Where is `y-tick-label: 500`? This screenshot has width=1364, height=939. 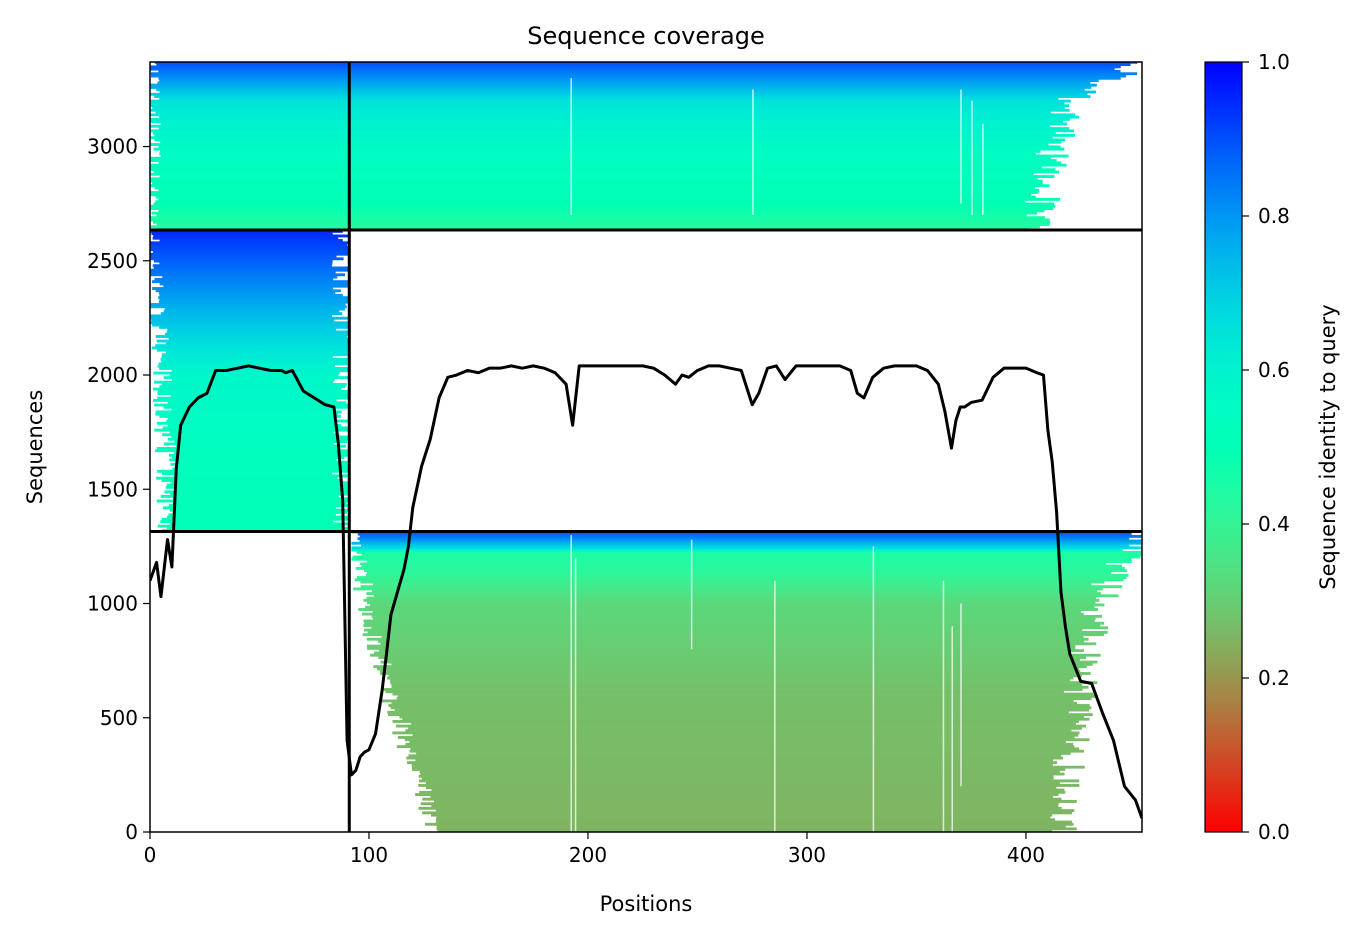 y-tick-label: 500 is located at coordinates (119, 718).